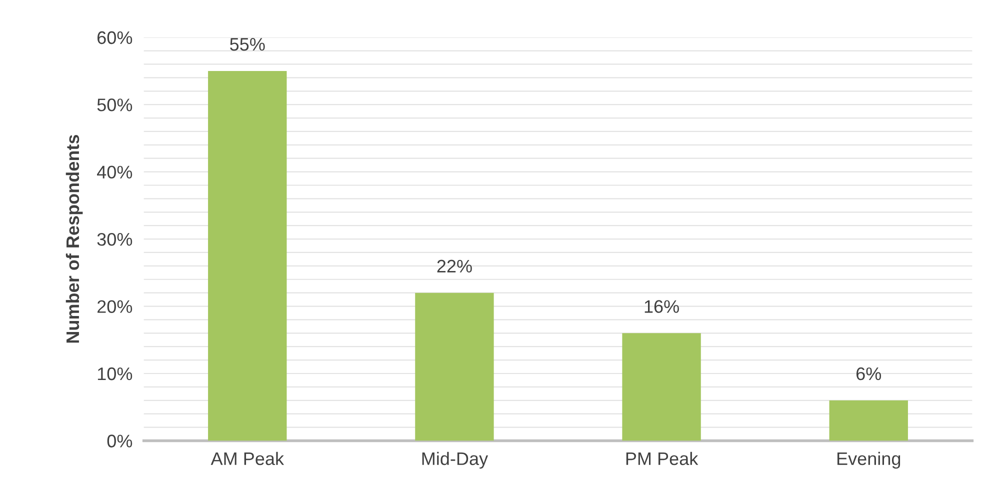 The width and height of the screenshot is (992, 498). I want to click on x-tick-label: PM Peak, so click(662, 459).